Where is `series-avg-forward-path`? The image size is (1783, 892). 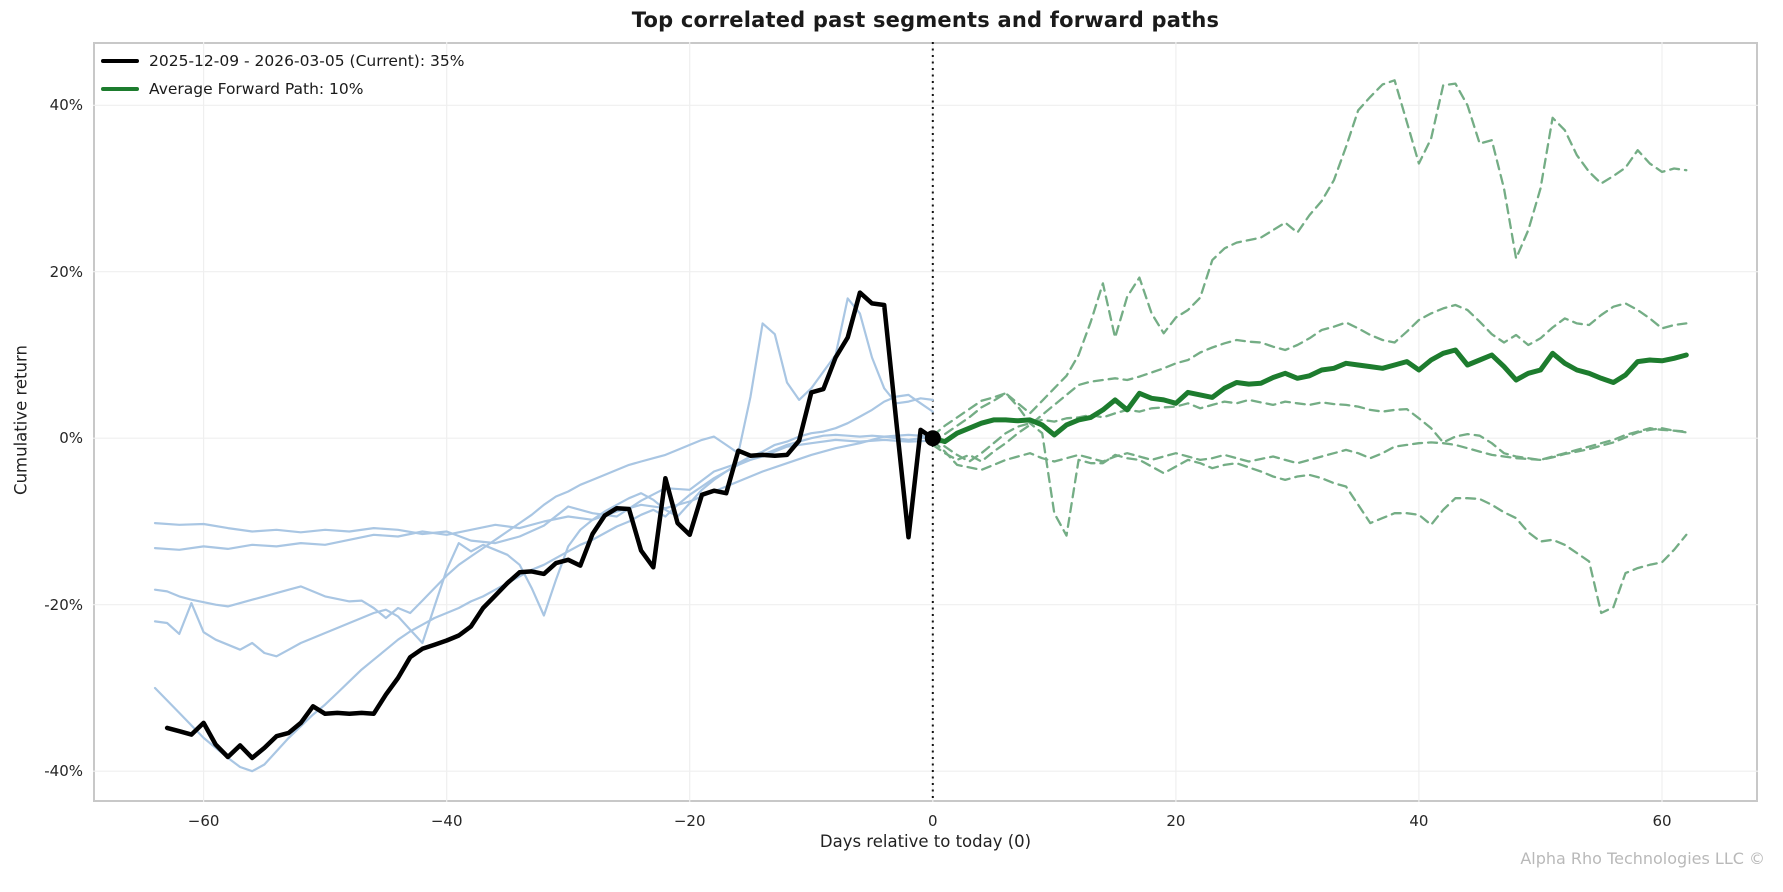
series-avg-forward-path is located at coordinates (1309, 396).